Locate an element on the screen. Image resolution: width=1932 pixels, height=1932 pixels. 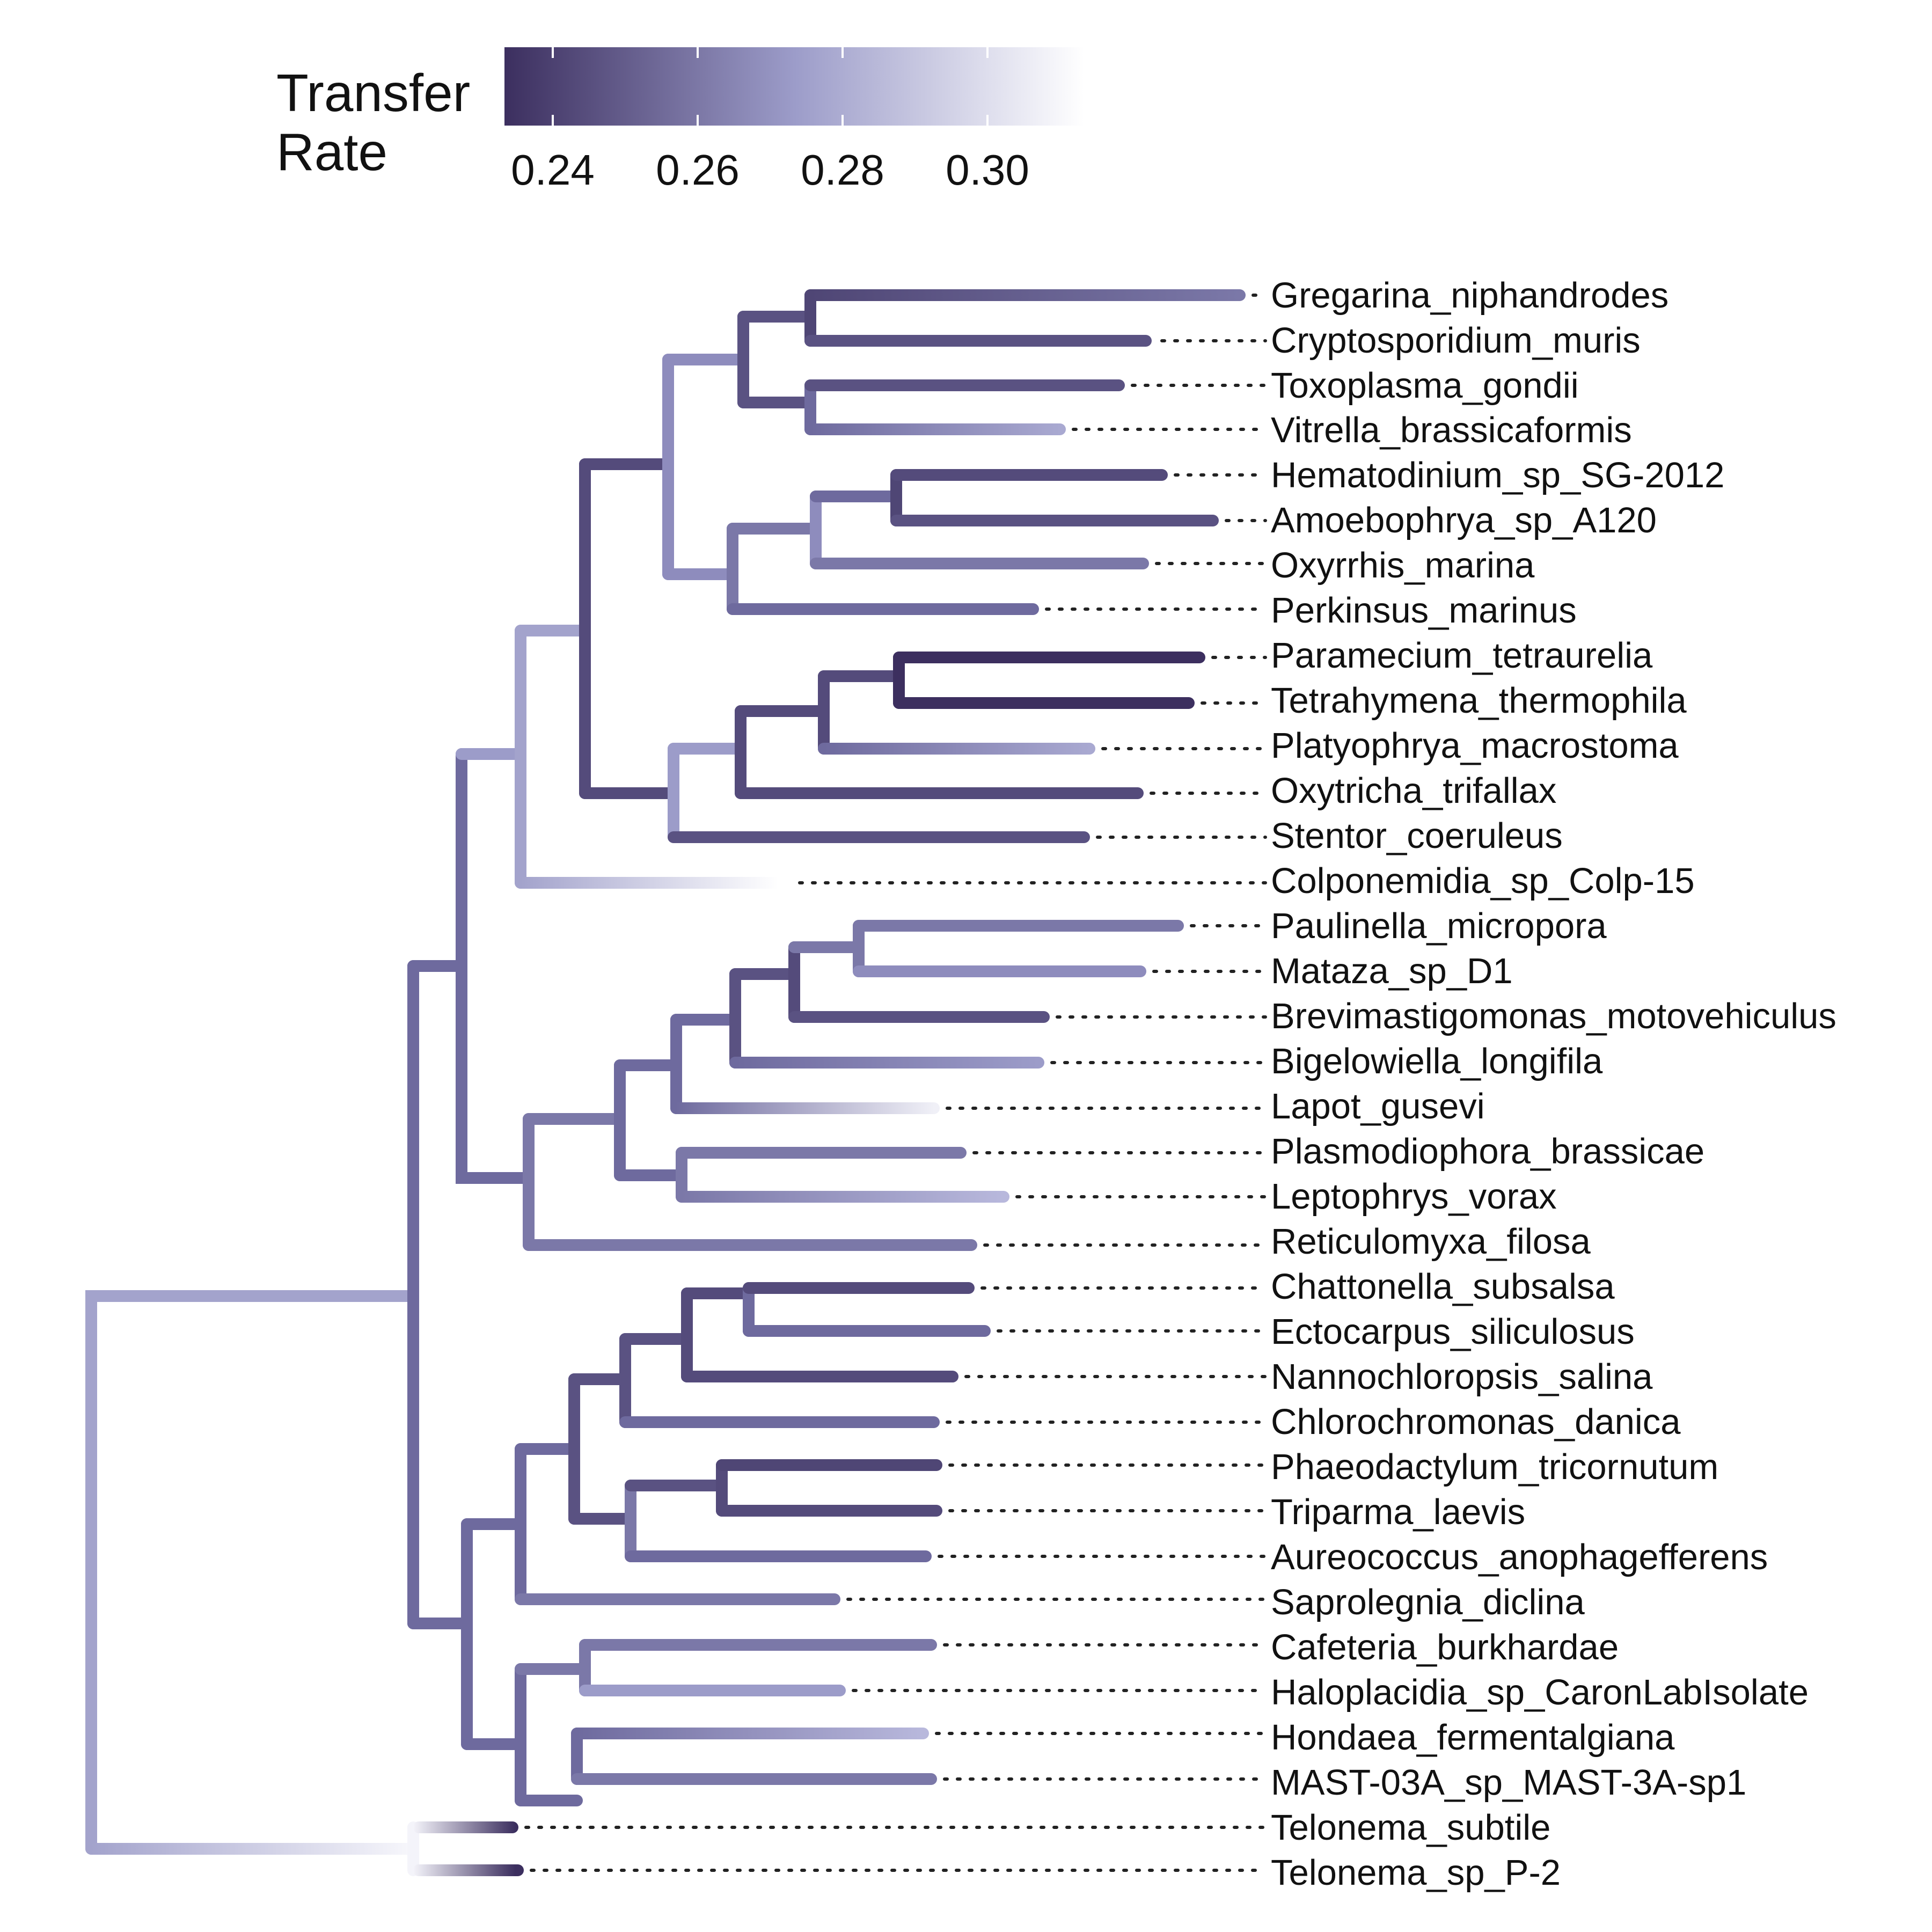
tip-label: Telonema_subtile is located at coordinates (1410, 1827).